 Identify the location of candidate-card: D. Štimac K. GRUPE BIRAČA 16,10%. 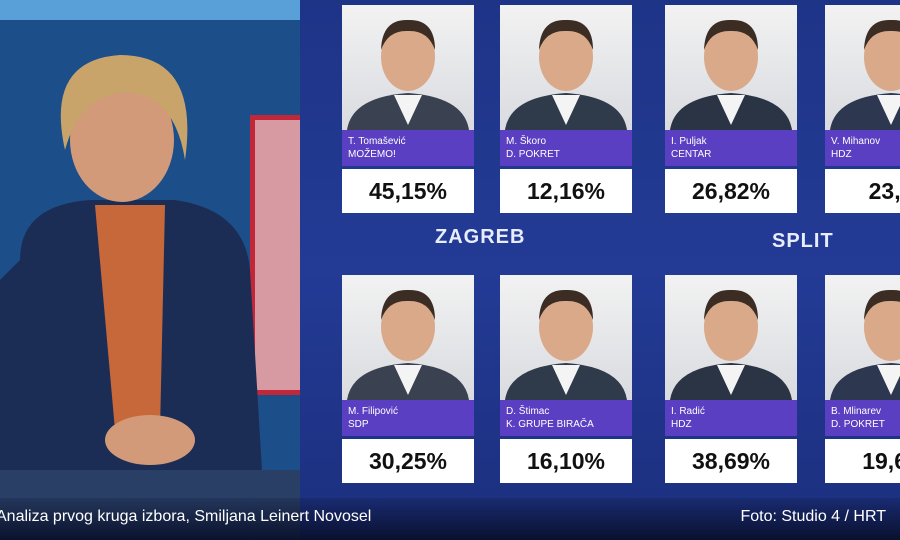
(566, 379).